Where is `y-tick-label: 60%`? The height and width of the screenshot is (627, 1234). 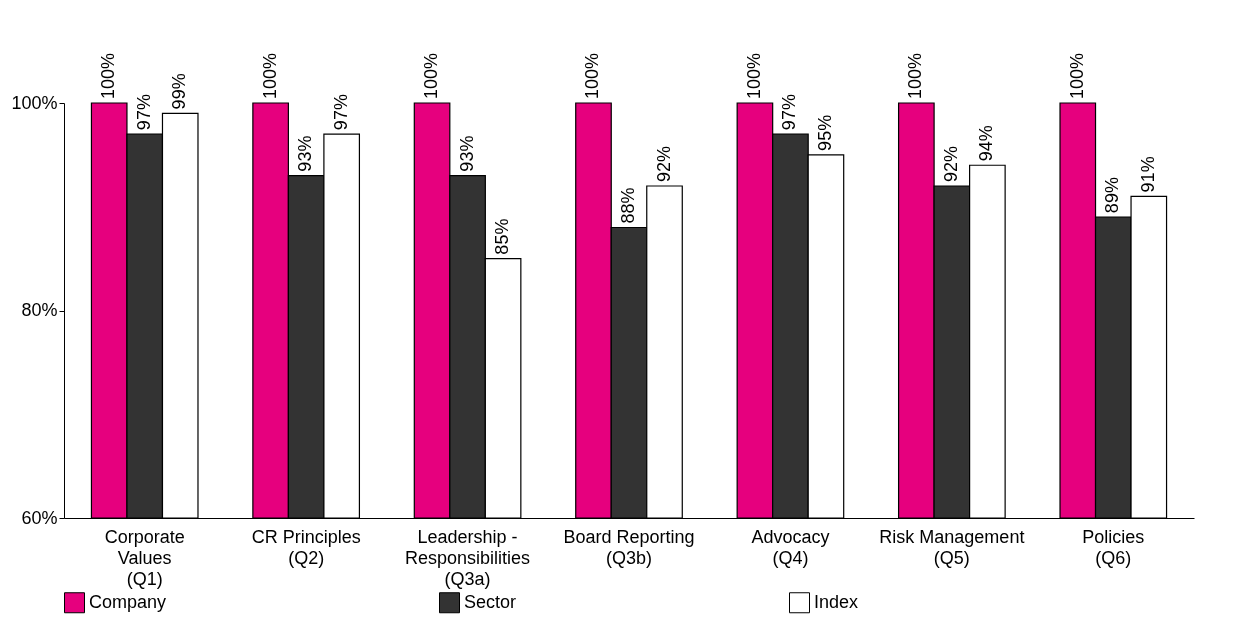
y-tick-label: 60% is located at coordinates (39, 517).